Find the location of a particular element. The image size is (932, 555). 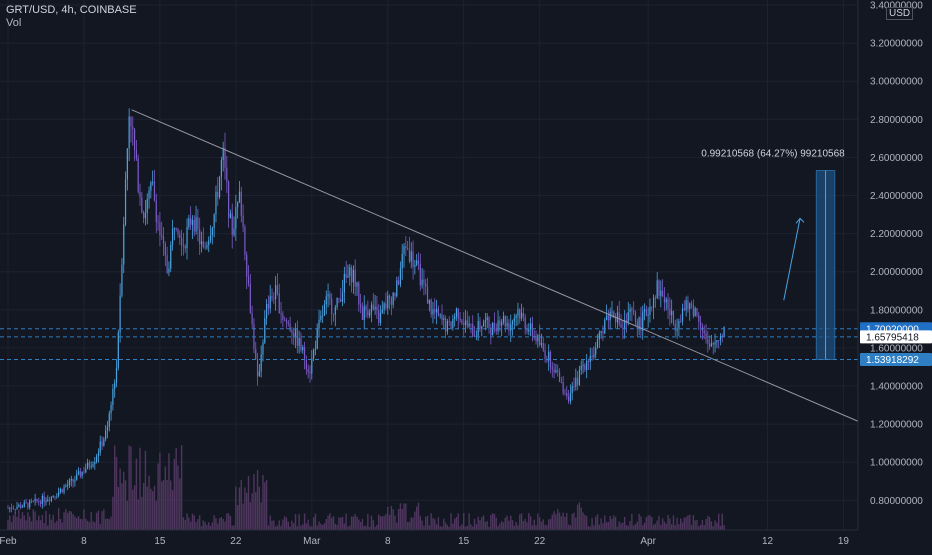

volume-label: Vol is located at coordinates (14, 23).